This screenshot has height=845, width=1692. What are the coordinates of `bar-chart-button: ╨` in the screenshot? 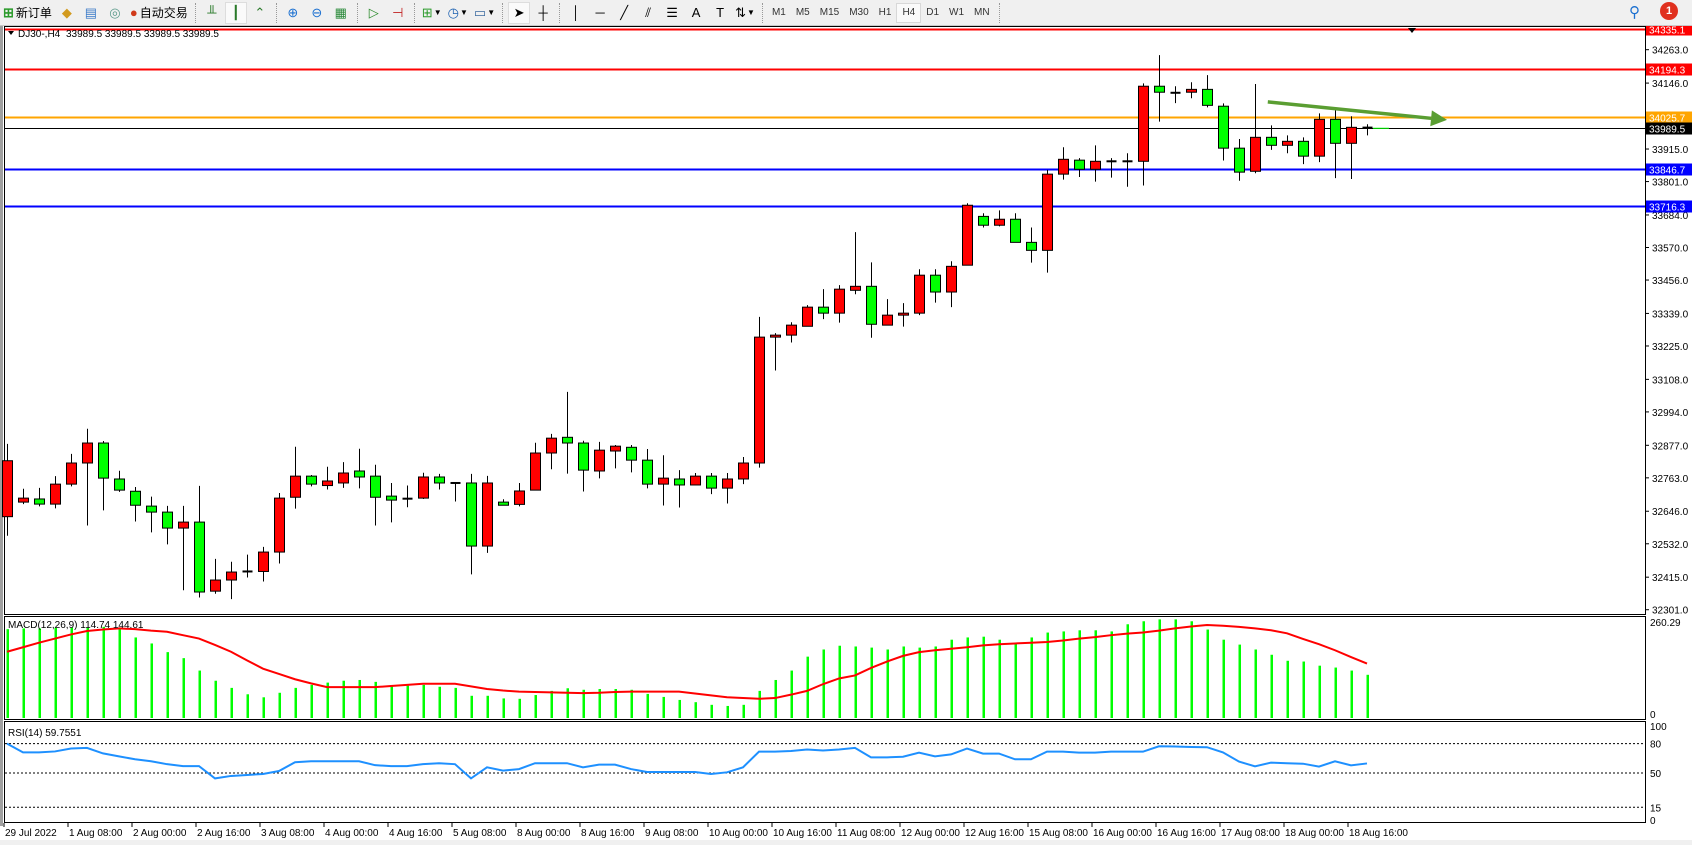 It's located at (212, 13).